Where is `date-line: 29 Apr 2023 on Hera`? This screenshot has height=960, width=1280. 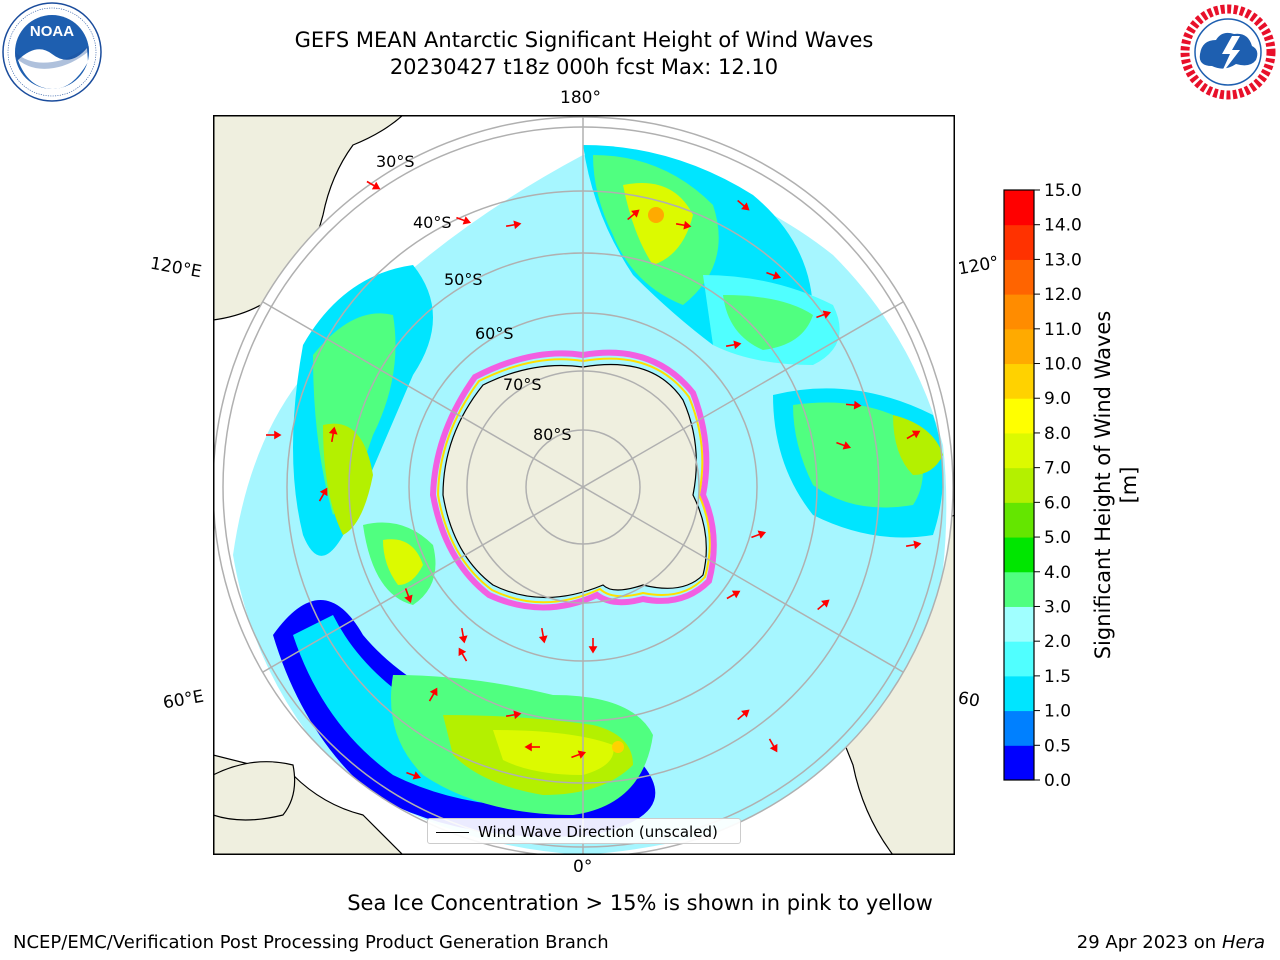 date-line: 29 Apr 2023 on Hera is located at coordinates (1171, 942).